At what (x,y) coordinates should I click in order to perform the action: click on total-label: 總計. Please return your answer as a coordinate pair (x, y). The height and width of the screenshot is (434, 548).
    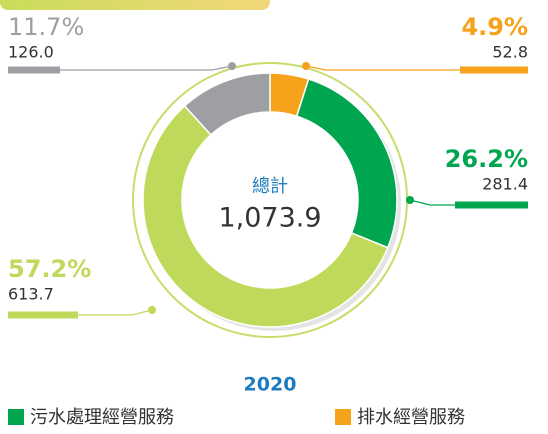
    Looking at the image, I should click on (270, 186).